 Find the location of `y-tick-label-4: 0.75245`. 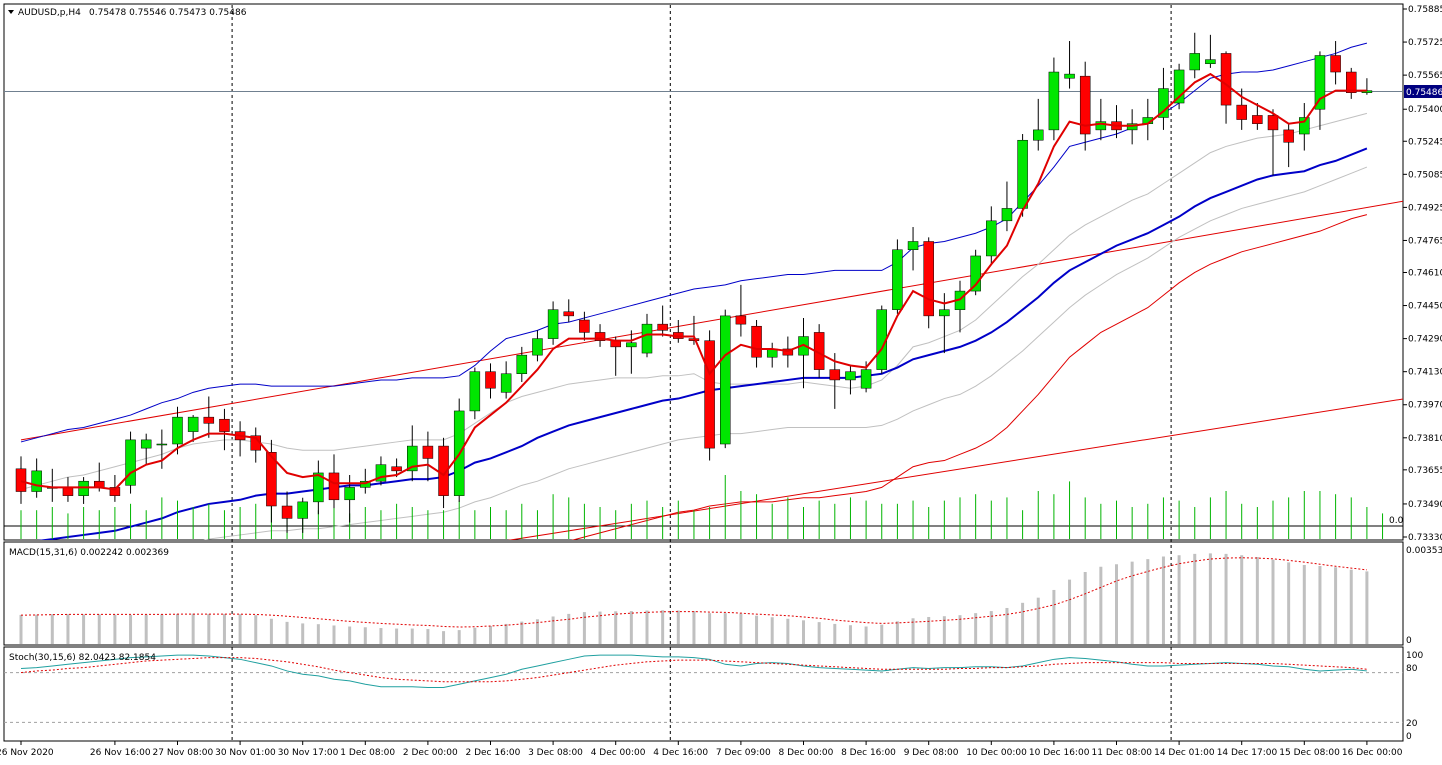

y-tick-label-4: 0.75245 is located at coordinates (1425, 142).